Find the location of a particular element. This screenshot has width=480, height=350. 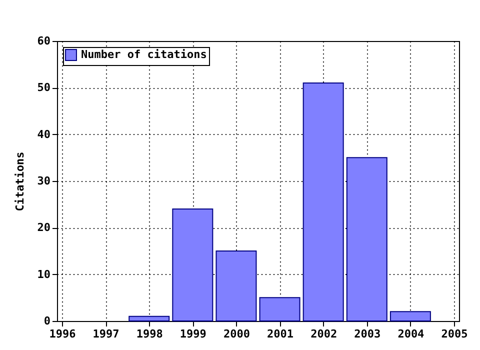

y-tick-label: 20 is located at coordinates (43, 227).